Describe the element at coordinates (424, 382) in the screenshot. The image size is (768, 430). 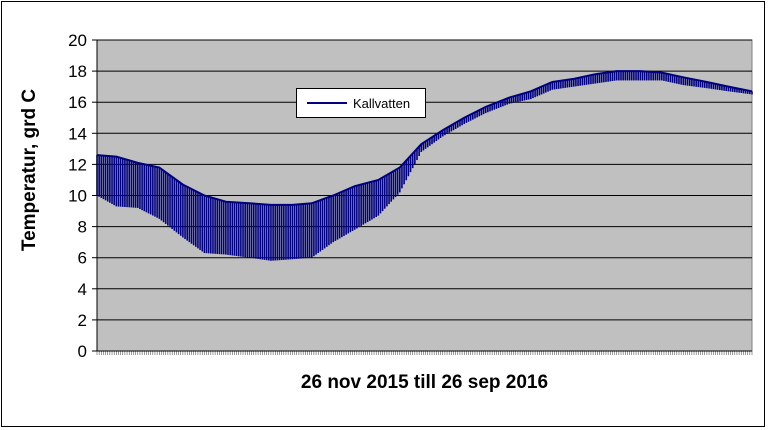
I see `x-axis-label: 26 nov 2015 till 26 sep 2016` at that location.